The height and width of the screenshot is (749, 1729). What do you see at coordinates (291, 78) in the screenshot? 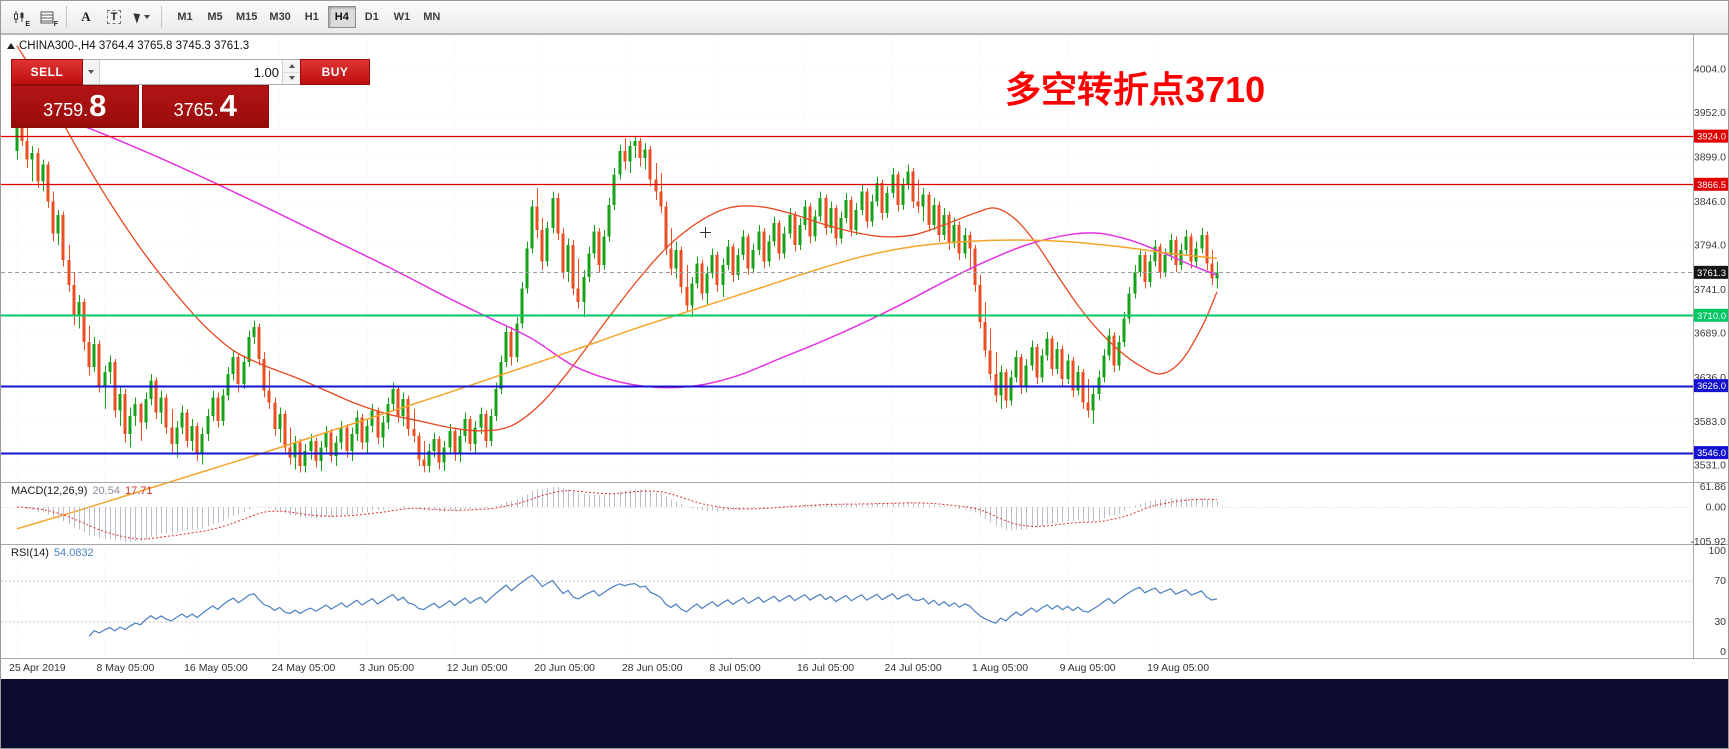
I see `volume-decrease-button` at bounding box center [291, 78].